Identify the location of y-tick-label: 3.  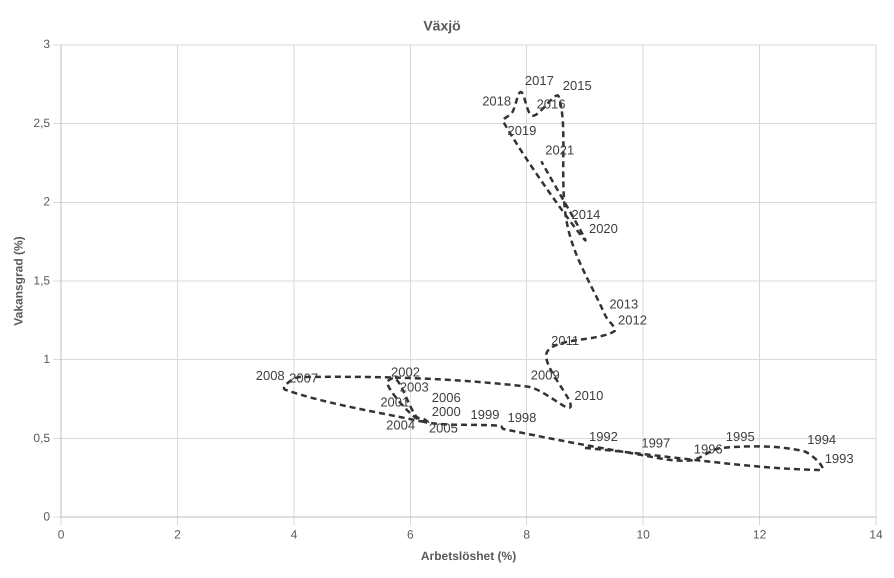
(46, 44).